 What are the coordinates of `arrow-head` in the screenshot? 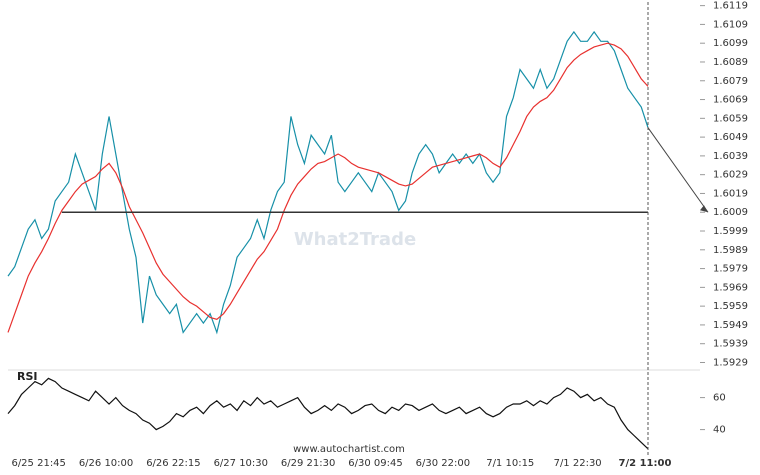 It's located at (704, 209).